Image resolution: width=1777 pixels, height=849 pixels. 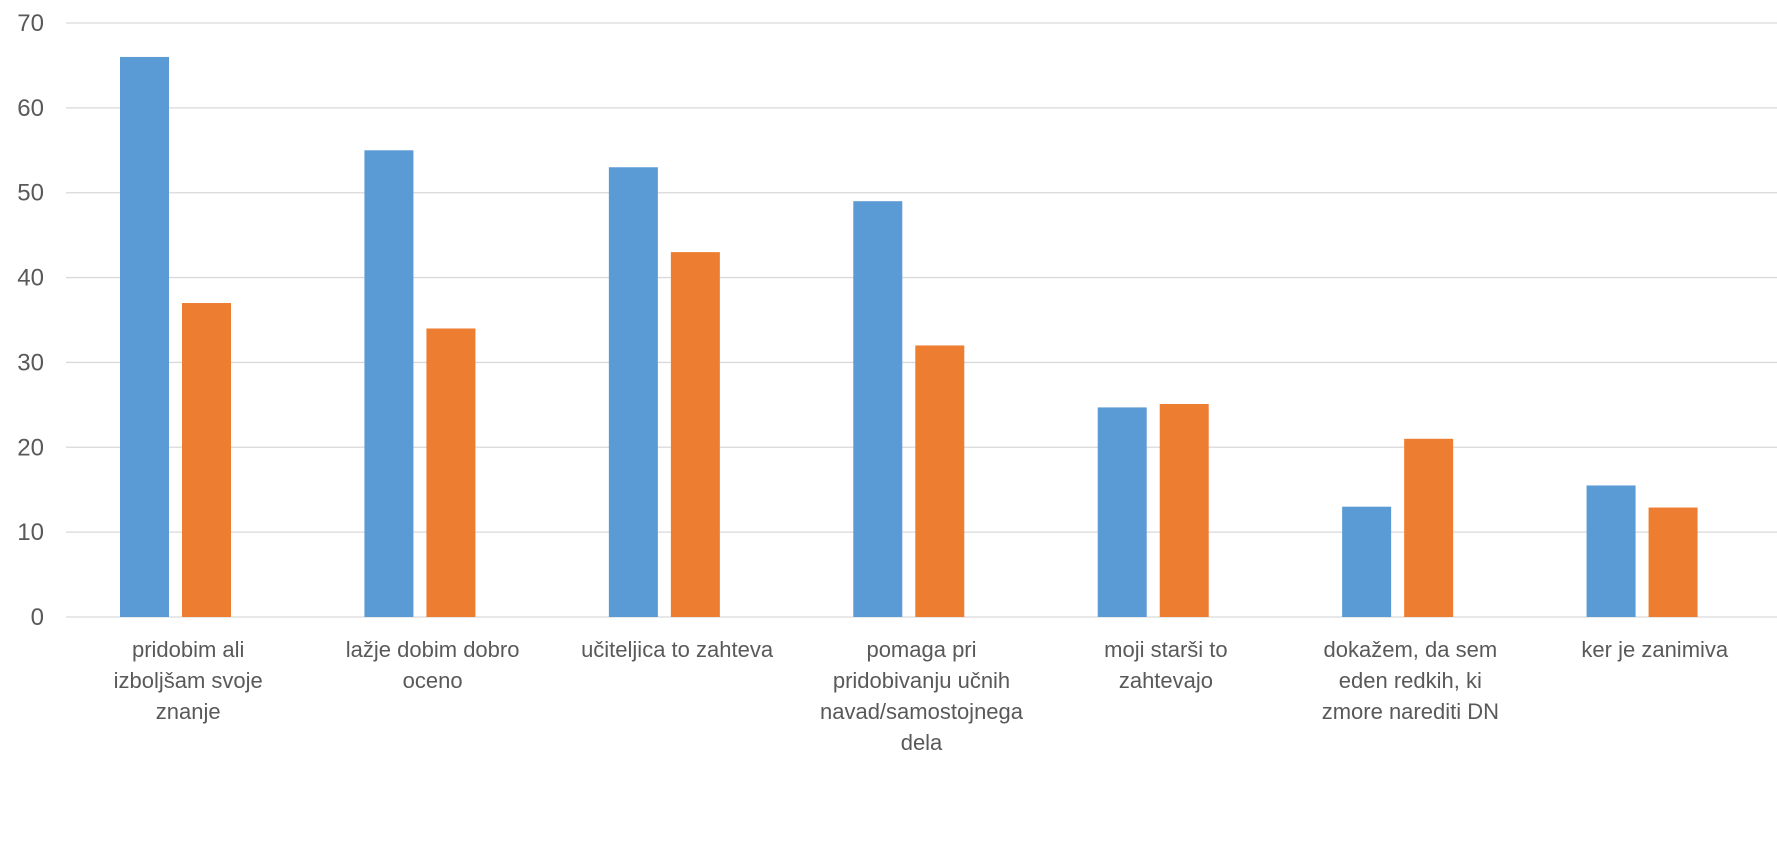 I want to click on y-tick-label: 50, so click(x=30, y=193).